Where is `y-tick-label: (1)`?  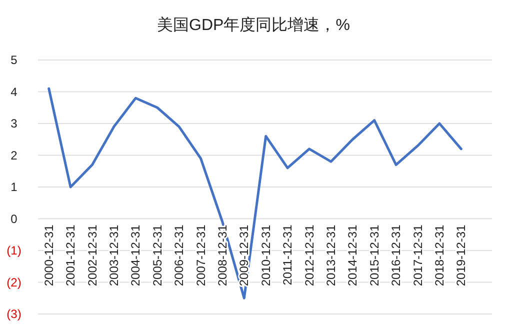
y-tick-label: (1) is located at coordinates (14, 251).